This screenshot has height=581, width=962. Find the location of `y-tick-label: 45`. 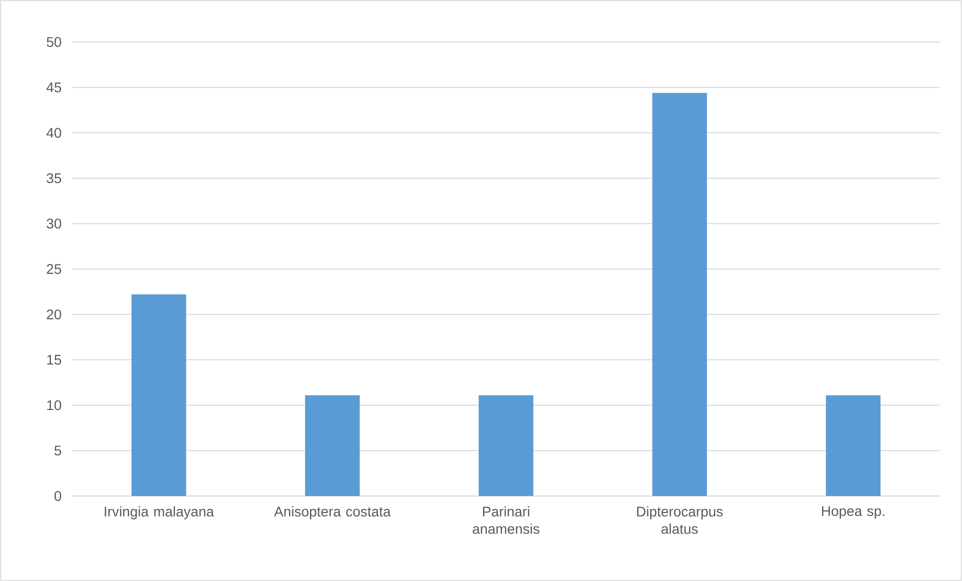

y-tick-label: 45 is located at coordinates (54, 87).